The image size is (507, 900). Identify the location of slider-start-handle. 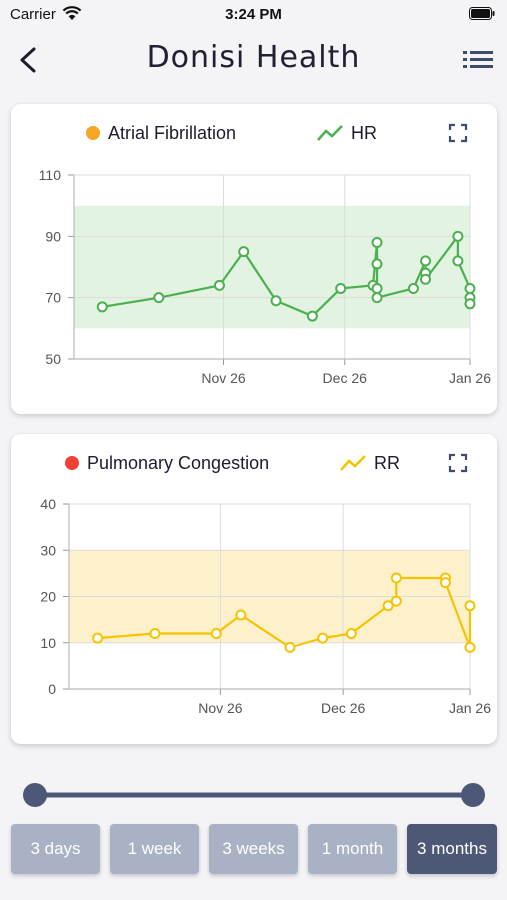
(35, 795).